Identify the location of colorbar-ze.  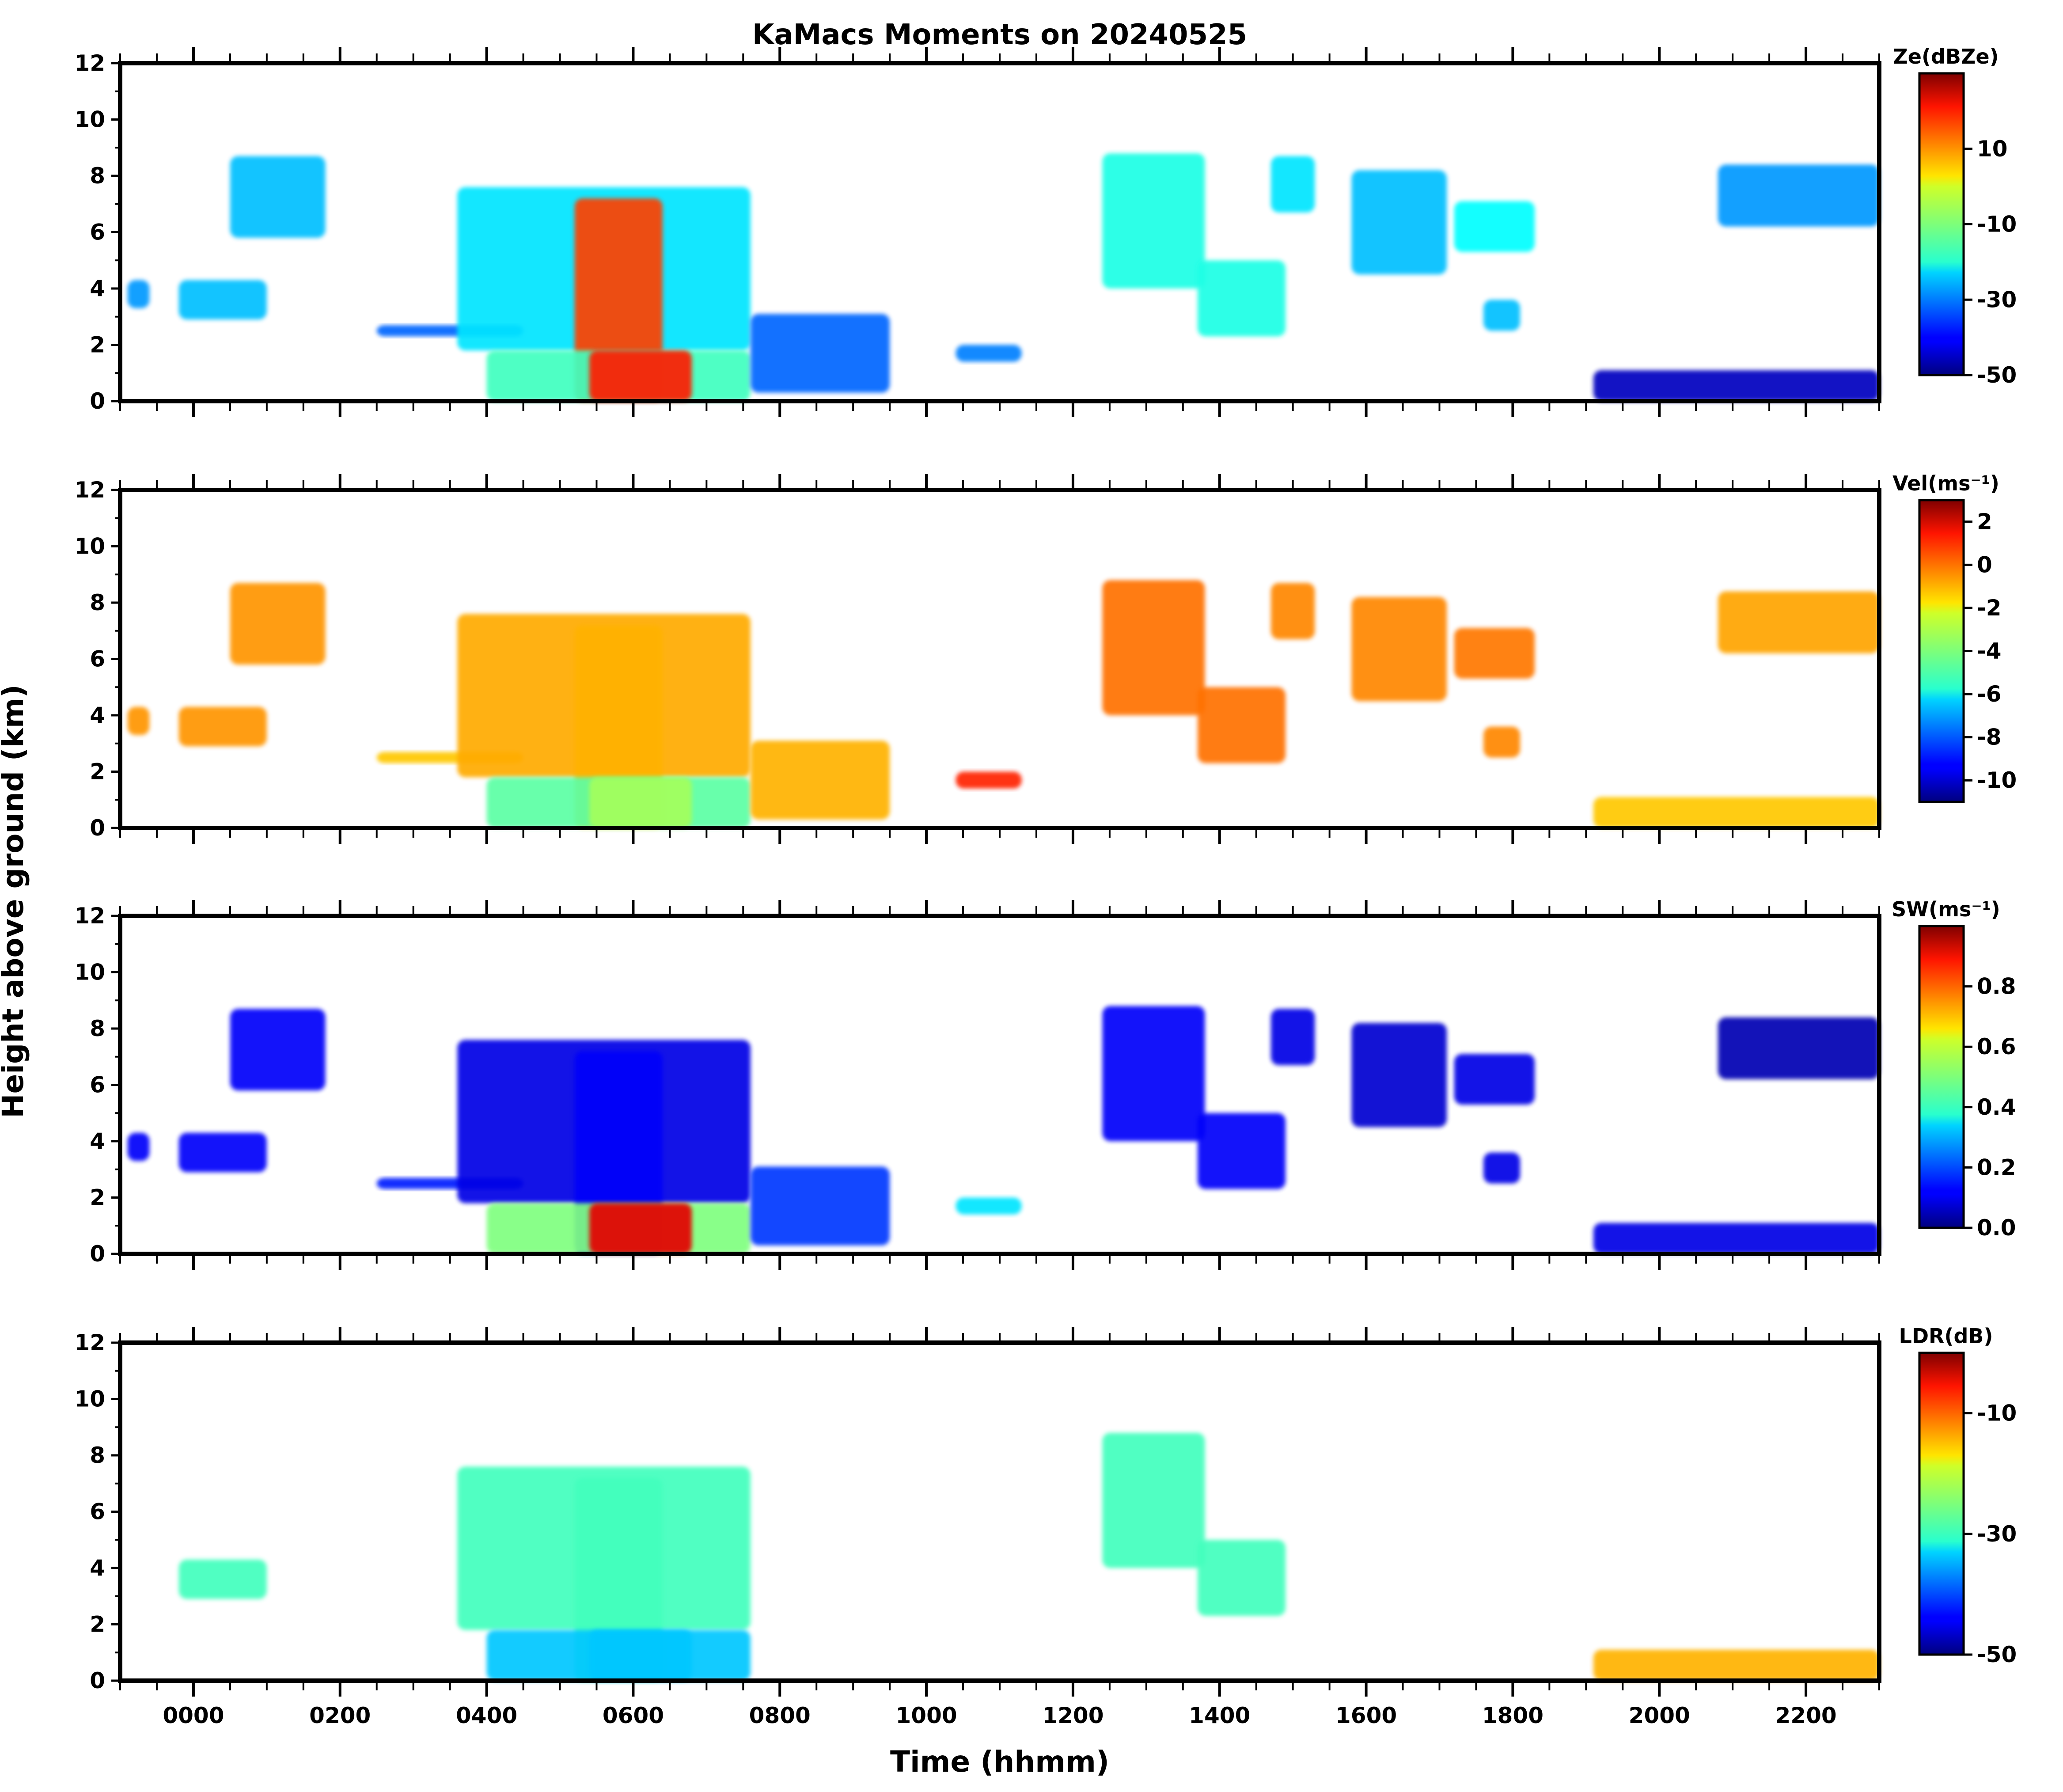
(1941, 224).